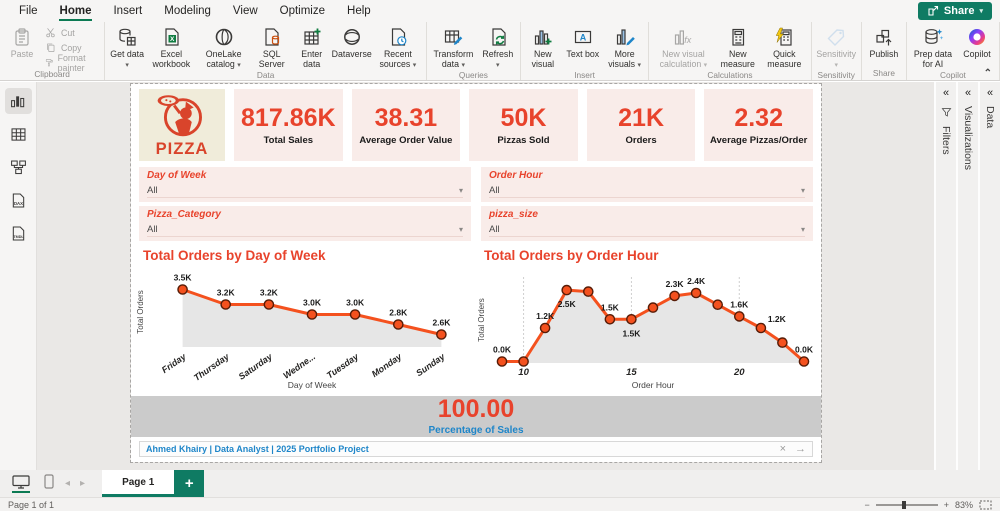  What do you see at coordinates (946, 276) in the screenshot?
I see `panel-filters: « Filters` at bounding box center [946, 276].